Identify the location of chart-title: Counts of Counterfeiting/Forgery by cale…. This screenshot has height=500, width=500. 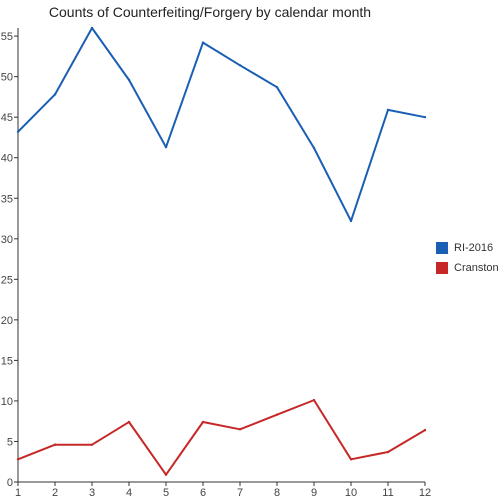
(210, 12).